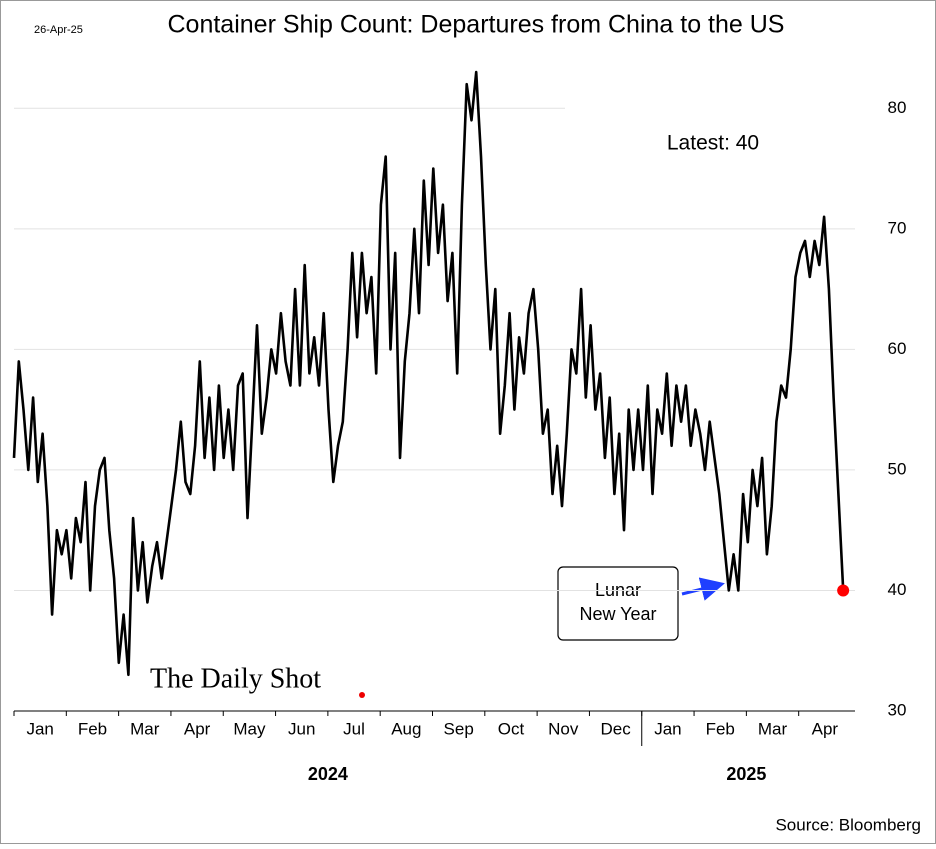  What do you see at coordinates (58, 30) in the screenshot?
I see `date-label: 26-Apr-25` at bounding box center [58, 30].